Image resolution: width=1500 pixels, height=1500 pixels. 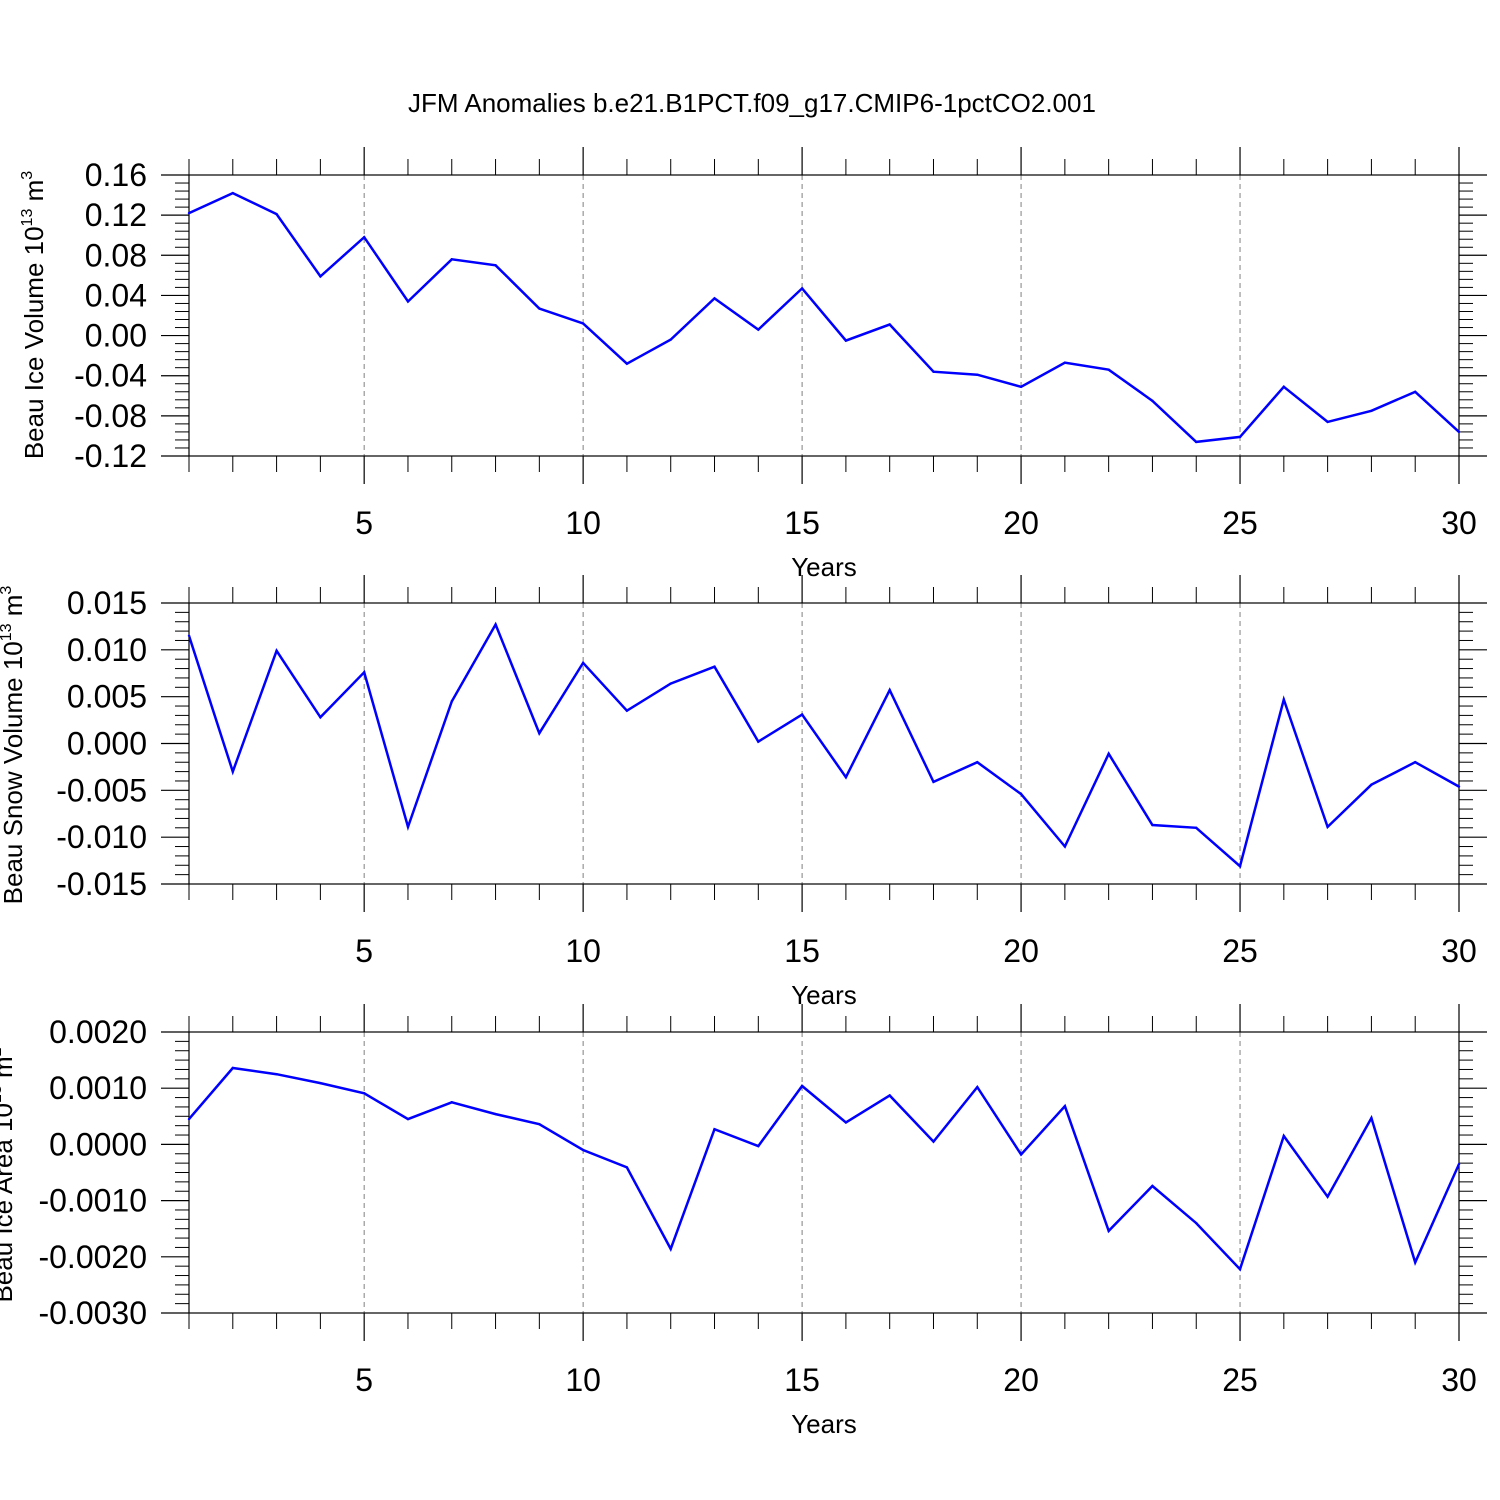 I want to click on y-tick-label: 0.0000, so click(x=98, y=1144).